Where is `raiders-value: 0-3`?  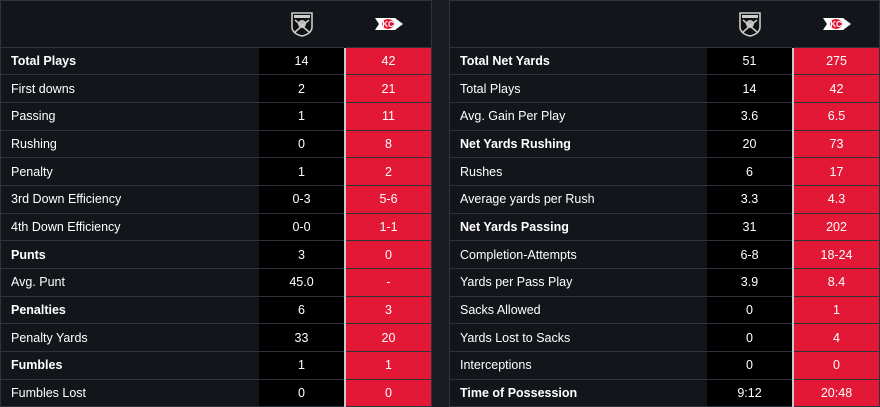
raiders-value: 0-3 is located at coordinates (302, 199).